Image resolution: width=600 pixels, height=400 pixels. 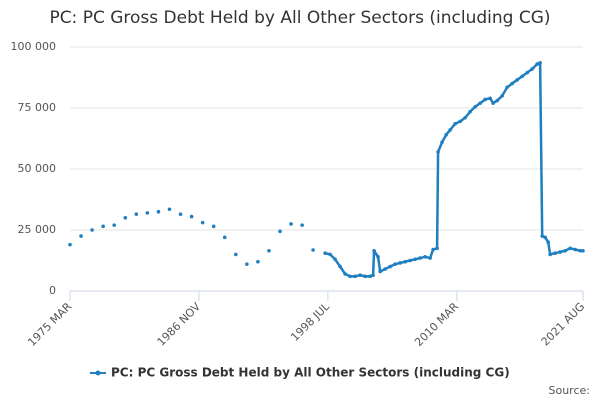 I want to click on legend-marker, so click(x=98, y=373).